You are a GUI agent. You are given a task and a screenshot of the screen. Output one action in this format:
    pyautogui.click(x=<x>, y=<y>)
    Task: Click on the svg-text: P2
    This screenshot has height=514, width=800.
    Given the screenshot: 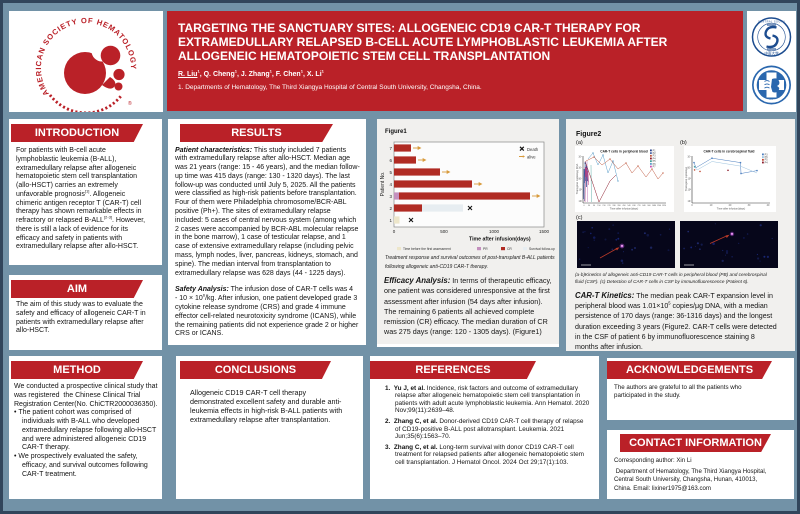 What is the action you would take?
    pyautogui.click(x=655, y=153)
    